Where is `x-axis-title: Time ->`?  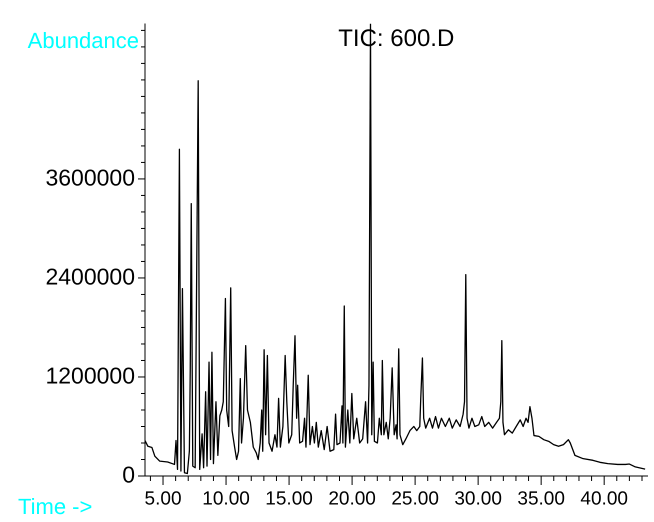
x-axis-title: Time -> is located at coordinates (55, 506).